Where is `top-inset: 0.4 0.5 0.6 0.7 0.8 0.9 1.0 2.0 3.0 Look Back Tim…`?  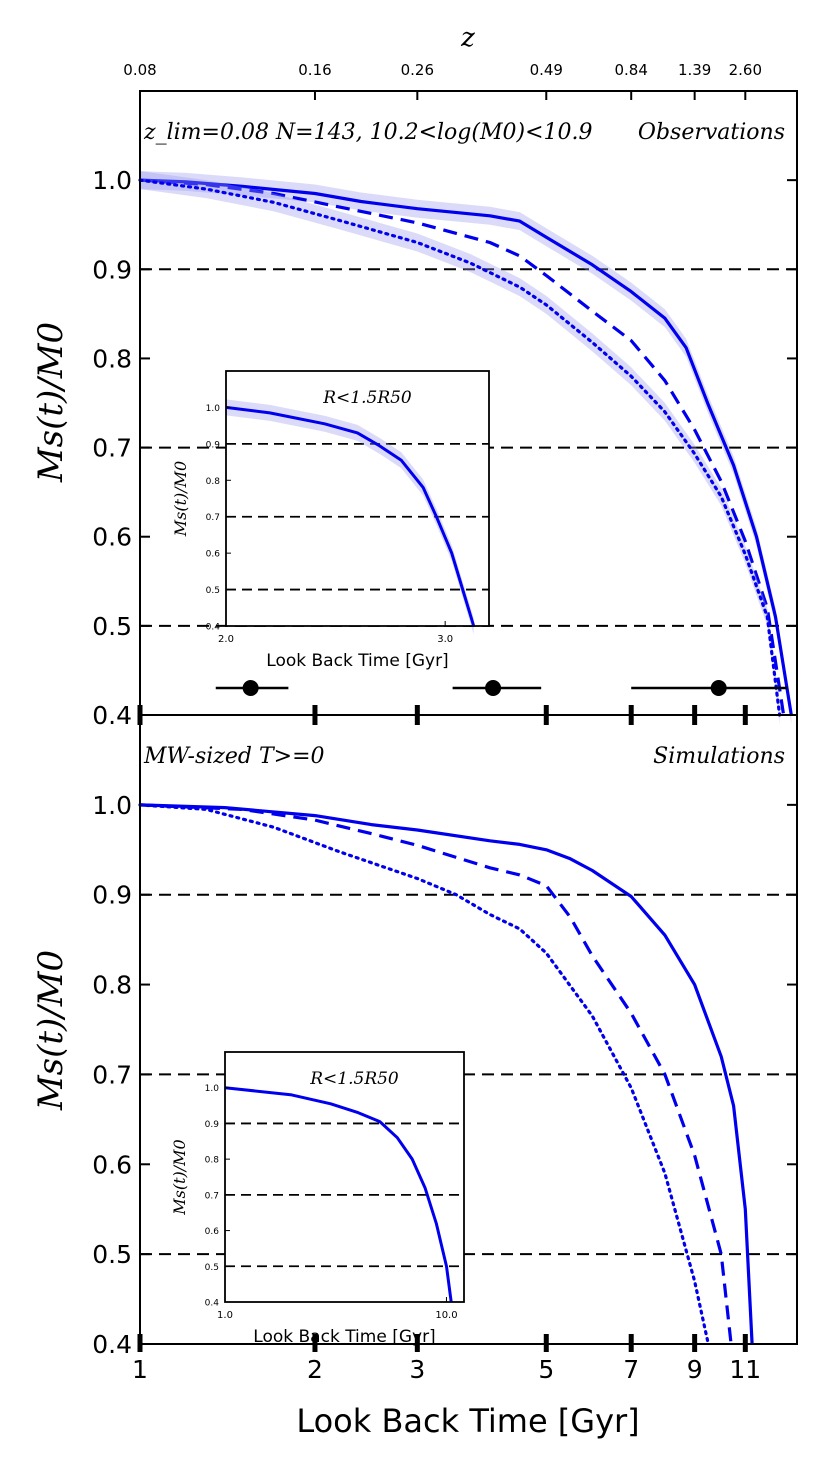
top-inset: 0.4 0.5 0.6 0.7 0.8 0.9 1.0 2.0 3.0 Look Back Tim… is located at coordinates (330, 520).